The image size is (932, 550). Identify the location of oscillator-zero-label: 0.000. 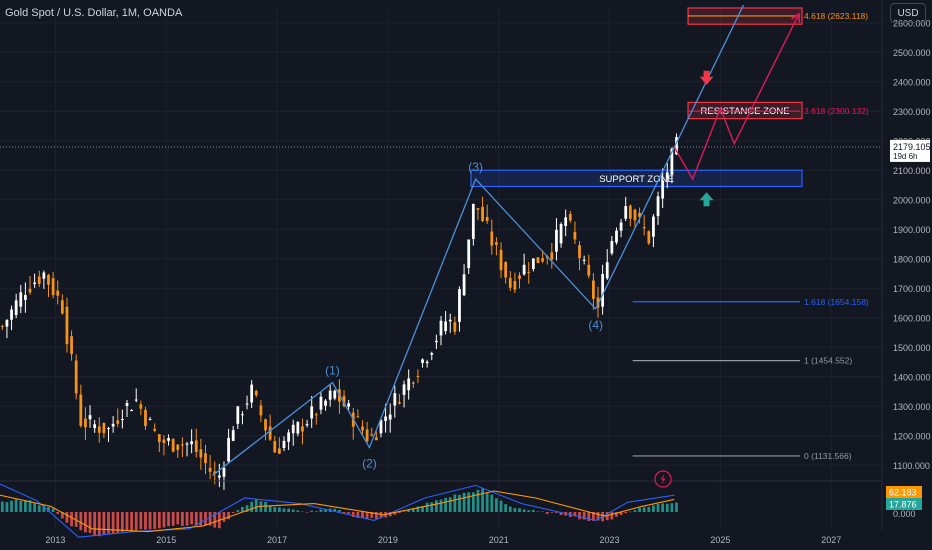
(904, 514).